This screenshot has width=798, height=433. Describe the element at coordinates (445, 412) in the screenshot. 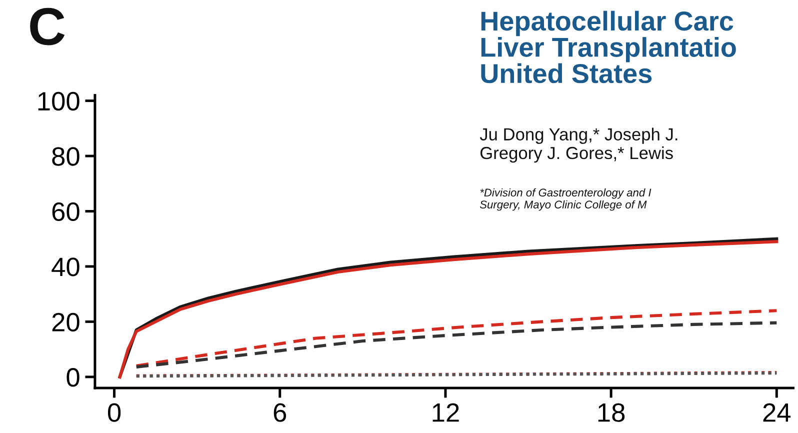

I see `x-tick-label: 12` at that location.